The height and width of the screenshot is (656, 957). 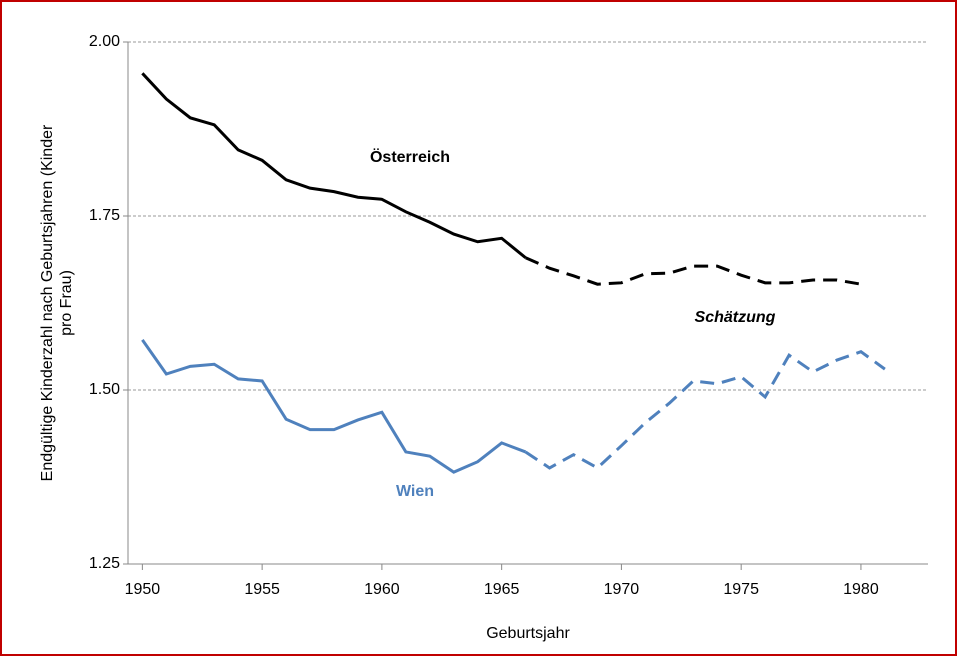 I want to click on series-label: Österreich, so click(x=410, y=156).